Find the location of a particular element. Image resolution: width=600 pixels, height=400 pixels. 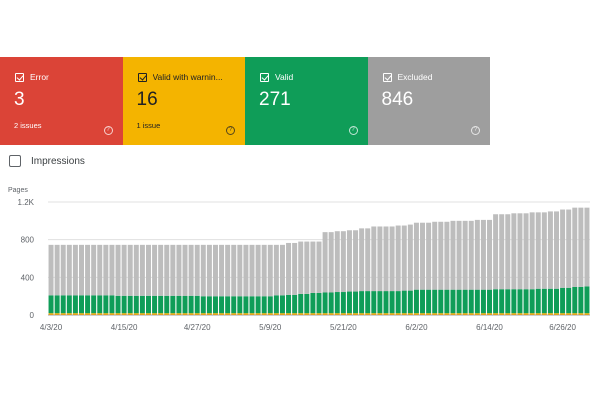

error-card: Error 3 2 issues ? is located at coordinates (61, 101).